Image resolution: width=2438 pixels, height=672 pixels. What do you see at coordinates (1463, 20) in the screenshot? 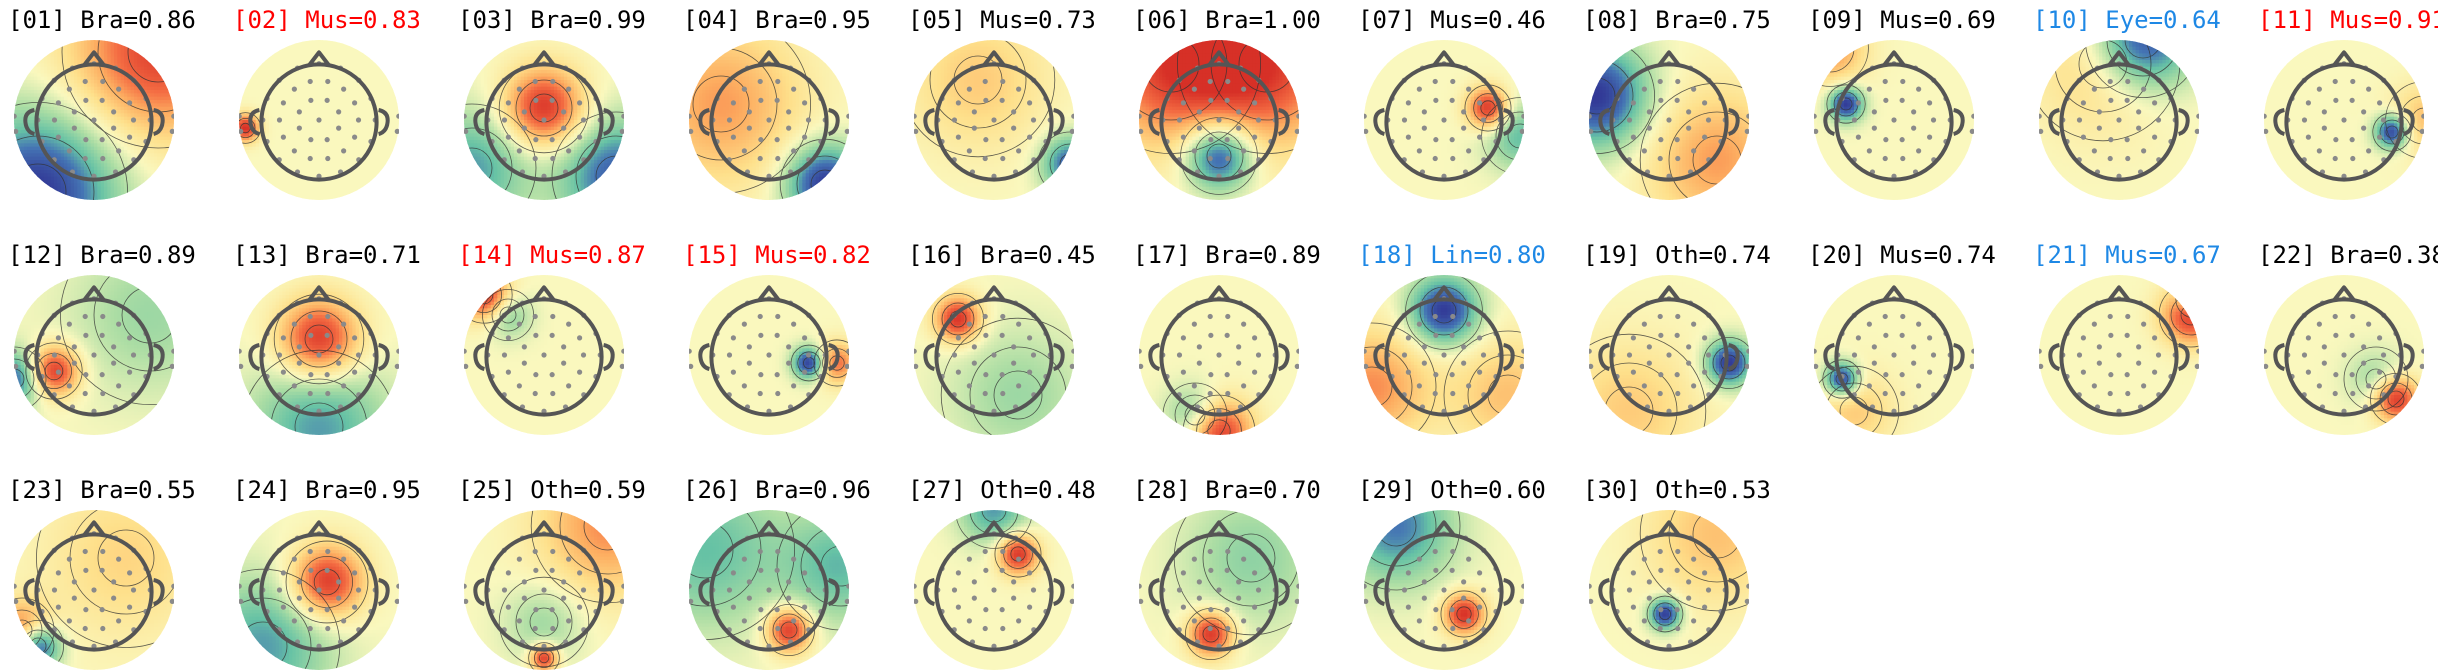
I see `topomap-title: [07] Mus=0.46` at bounding box center [1463, 20].